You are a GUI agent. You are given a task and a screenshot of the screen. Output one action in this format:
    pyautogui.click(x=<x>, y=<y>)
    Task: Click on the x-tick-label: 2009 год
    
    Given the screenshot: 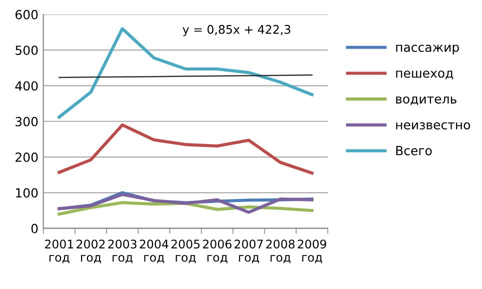 What is the action you would take?
    pyautogui.click(x=312, y=252)
    